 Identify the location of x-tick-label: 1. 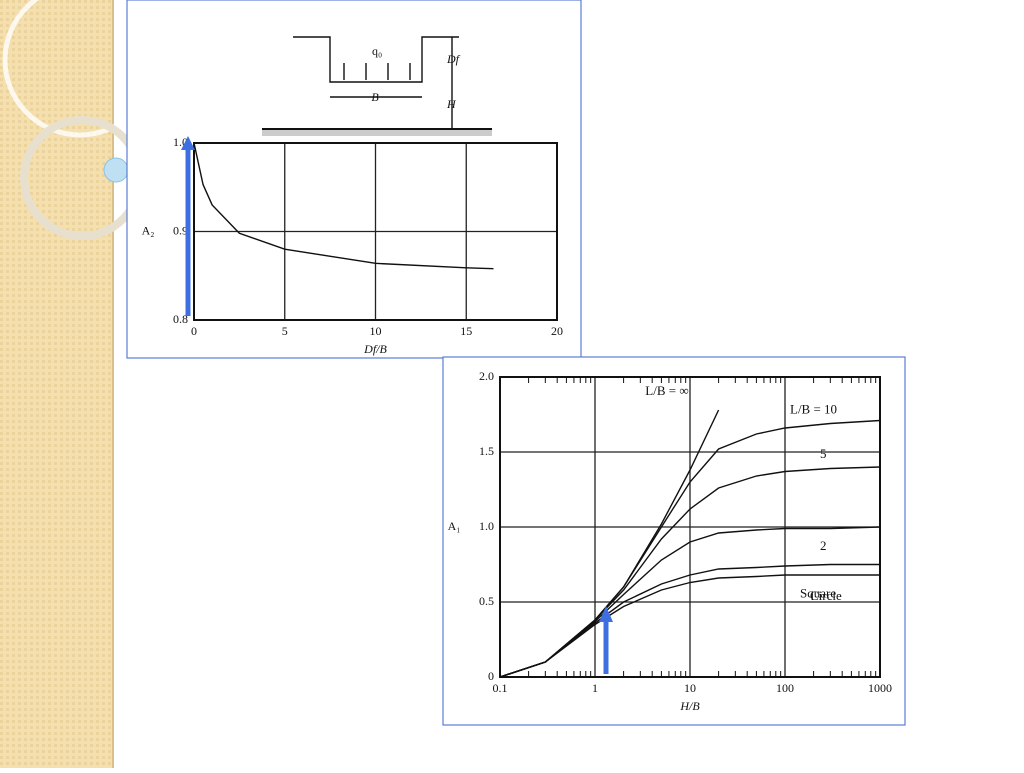
(595, 688).